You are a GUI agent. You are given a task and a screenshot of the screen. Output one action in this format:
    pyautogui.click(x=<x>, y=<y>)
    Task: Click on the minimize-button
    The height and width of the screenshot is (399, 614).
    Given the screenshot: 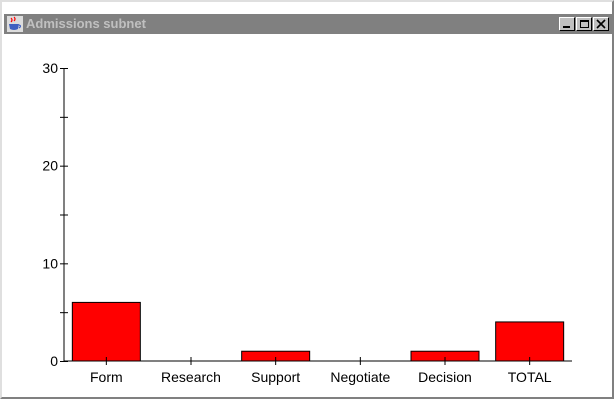 What is the action you would take?
    pyautogui.click(x=567, y=24)
    